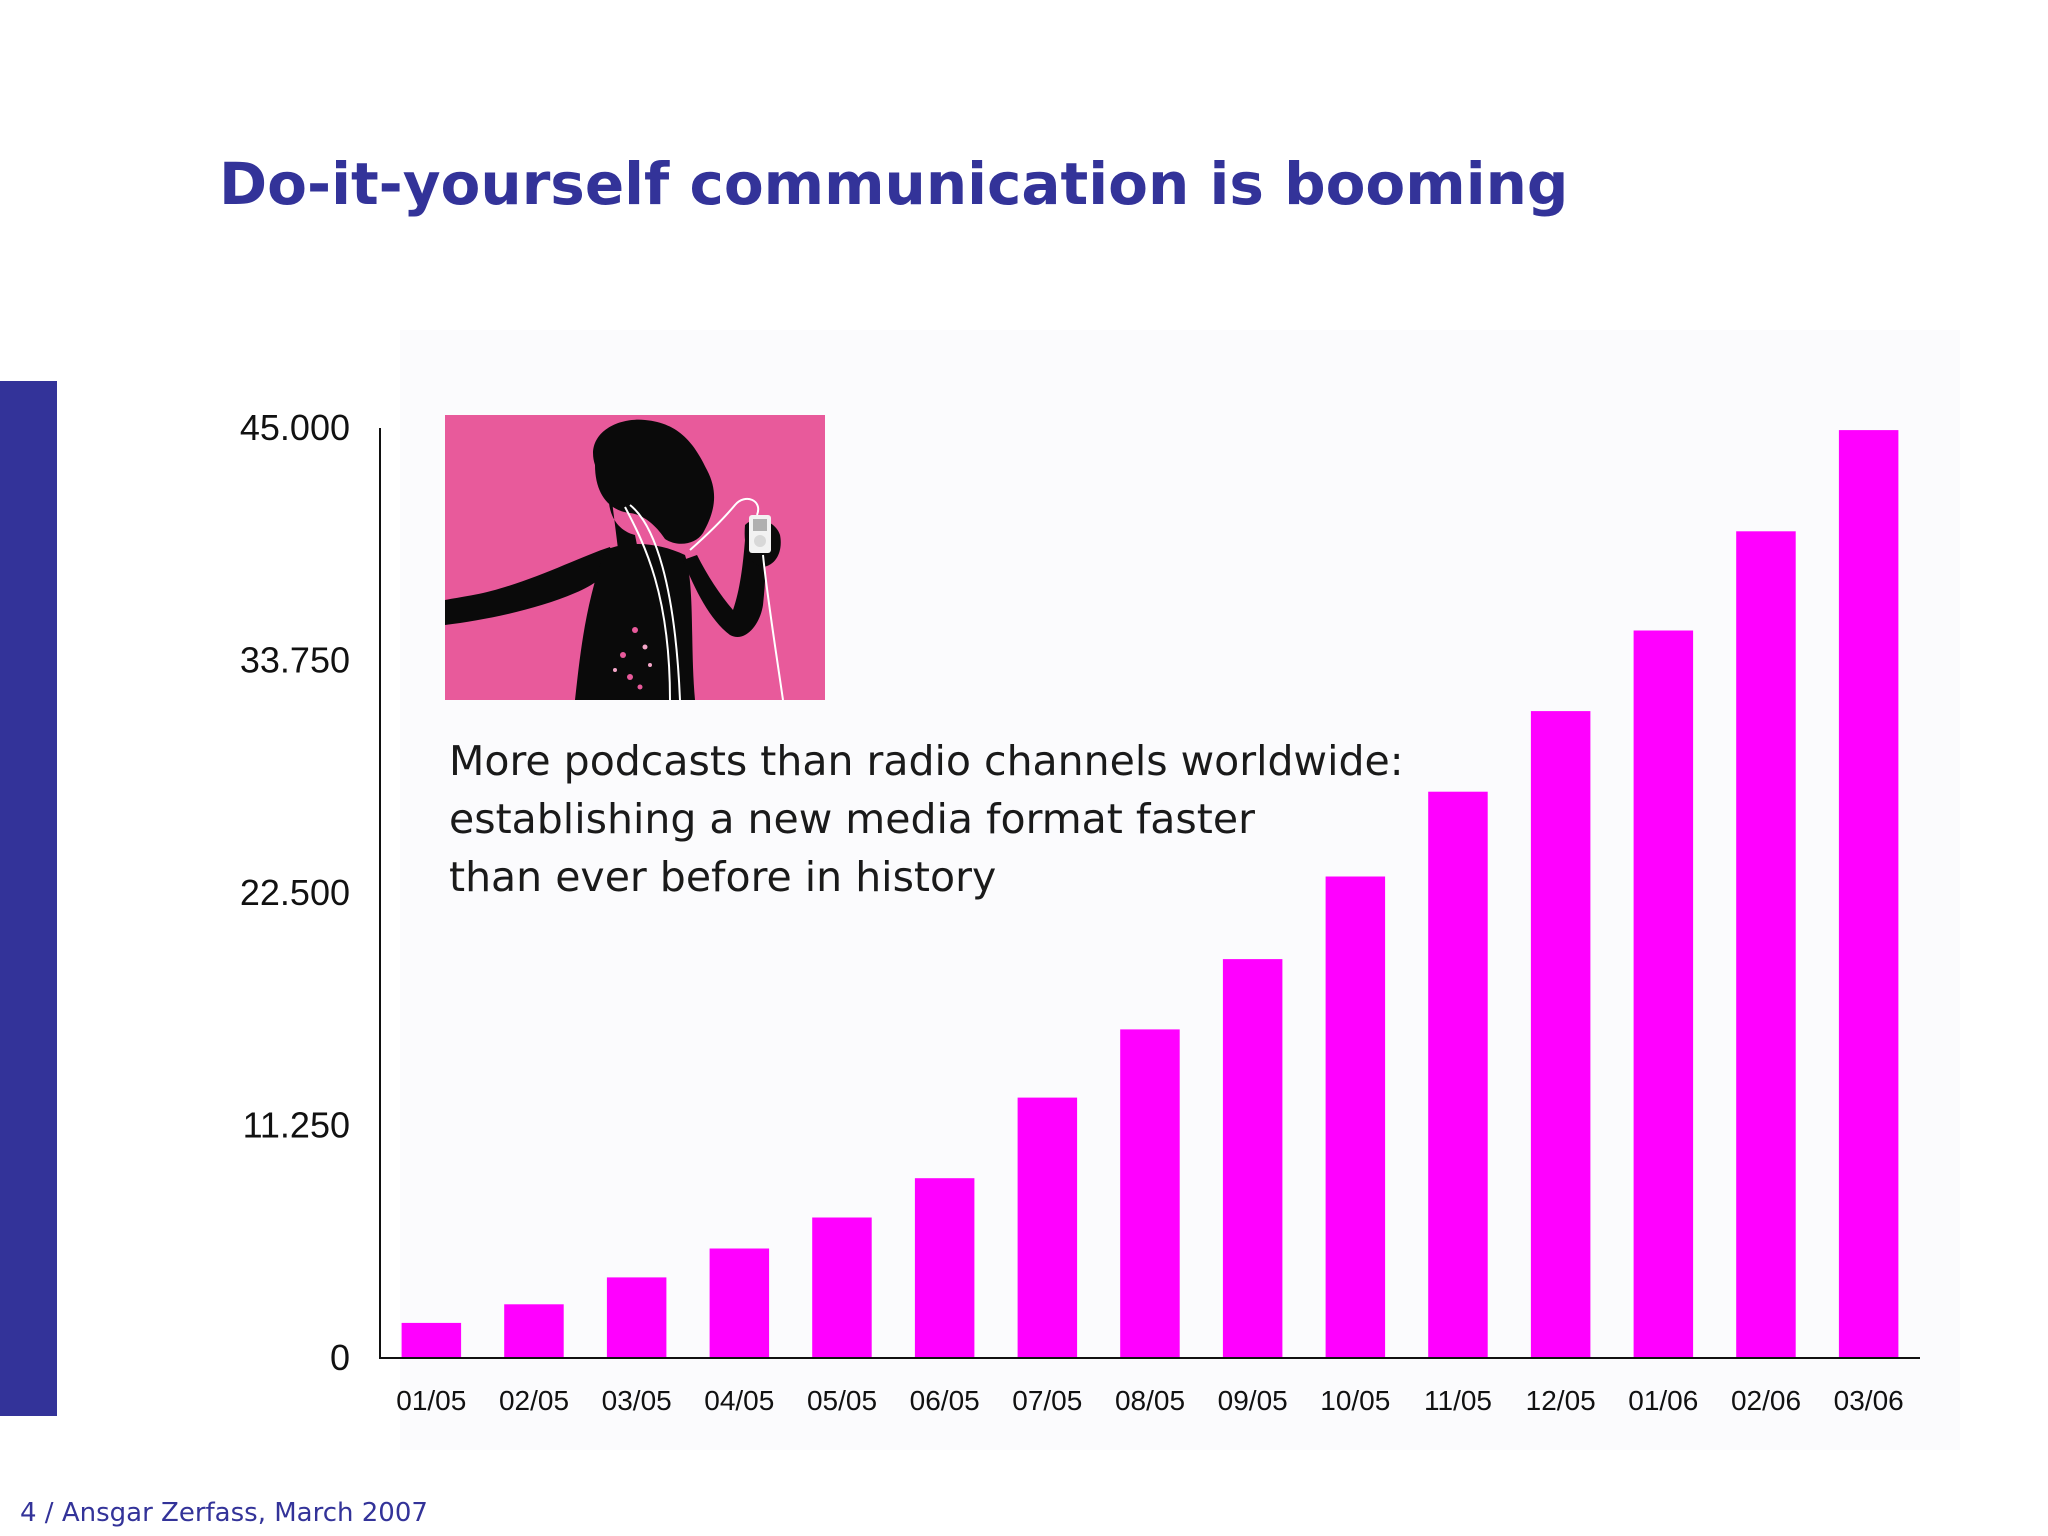 The height and width of the screenshot is (1536, 2048). Describe the element at coordinates (723, 877) in the screenshot. I see `annotation-line-3: than ever before in history` at that location.